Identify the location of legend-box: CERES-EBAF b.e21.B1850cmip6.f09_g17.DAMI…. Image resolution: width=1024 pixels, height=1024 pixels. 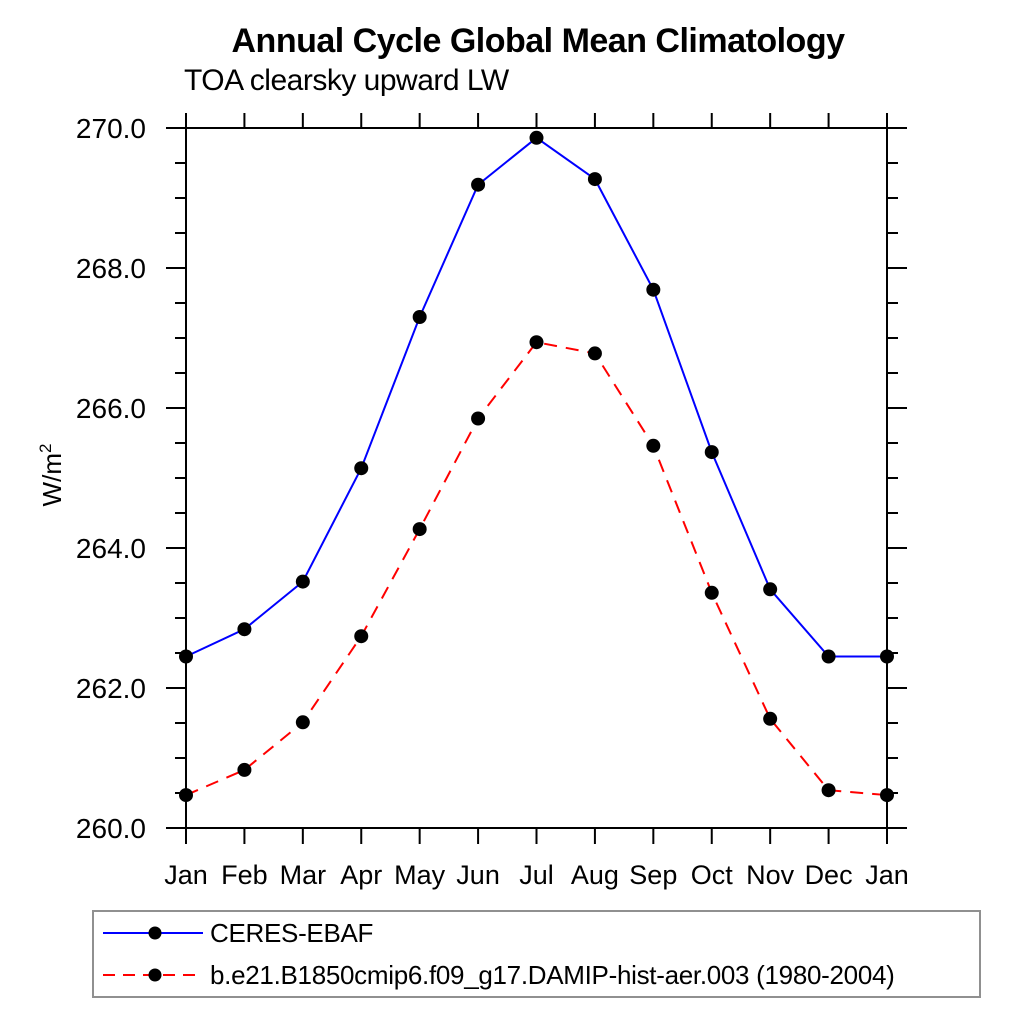
(536, 954).